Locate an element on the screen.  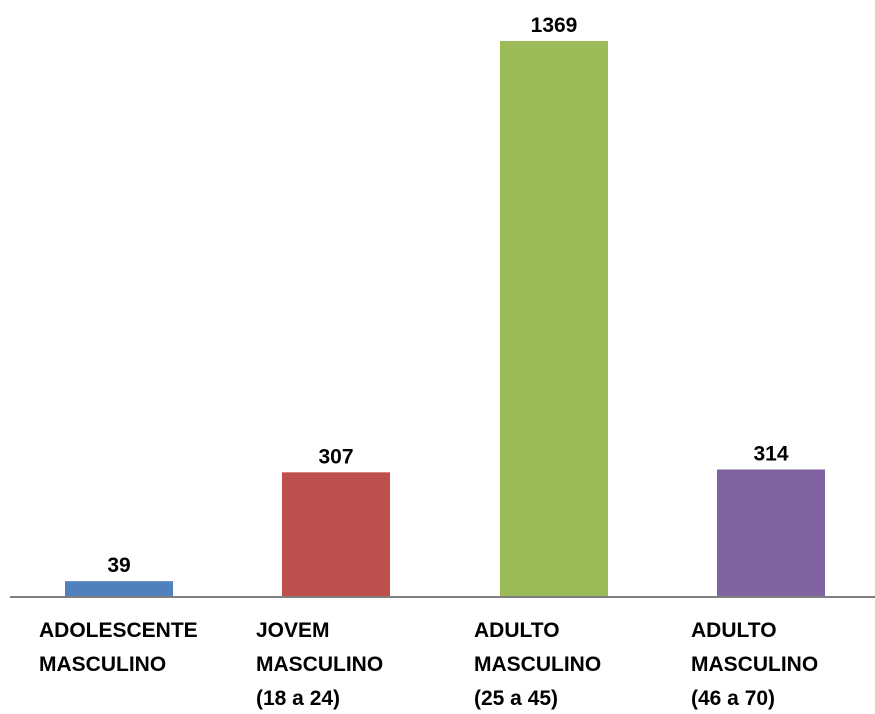
data-label-2: 1369 is located at coordinates (554, 25).